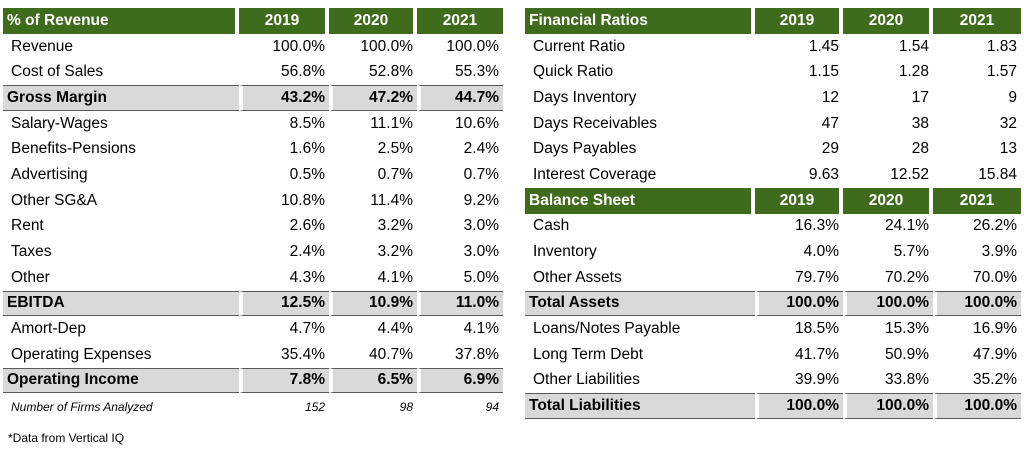 The height and width of the screenshot is (451, 1024). I want to click on table-header-row: % of Revenue 2019 2020 2021, so click(253, 21).